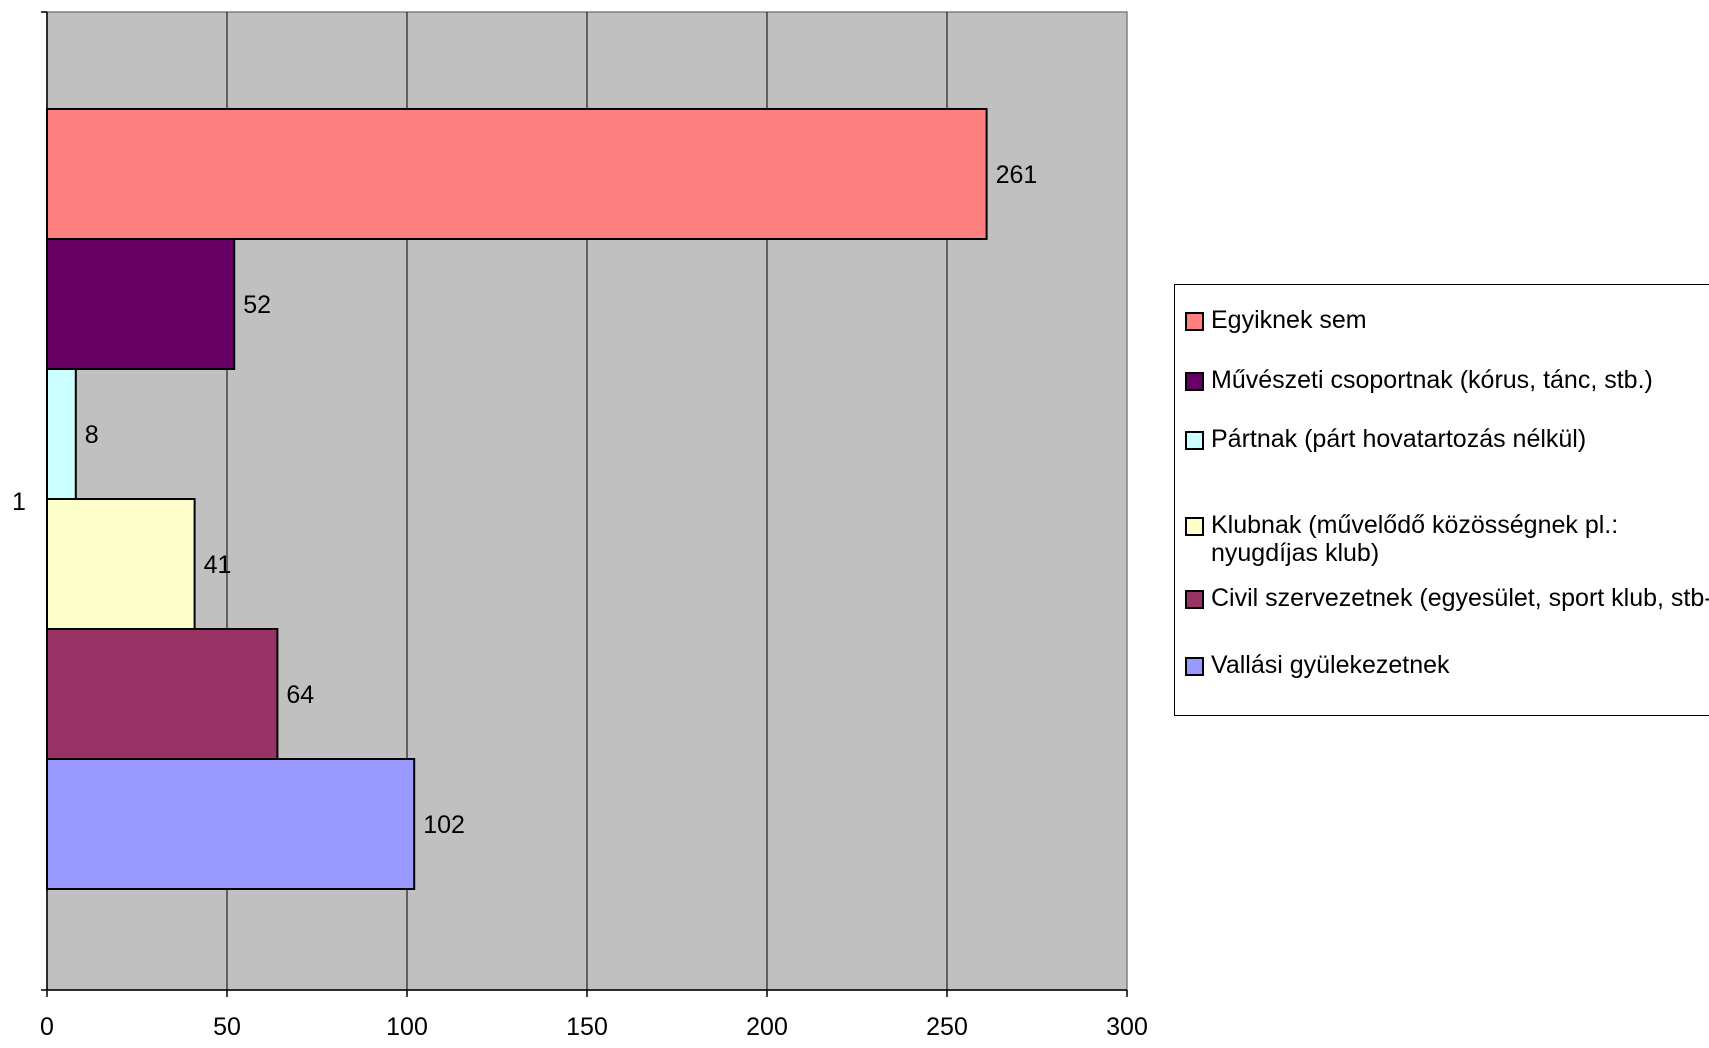 This screenshot has height=1048, width=1709. What do you see at coordinates (300, 695) in the screenshot?
I see `data-label: 64` at bounding box center [300, 695].